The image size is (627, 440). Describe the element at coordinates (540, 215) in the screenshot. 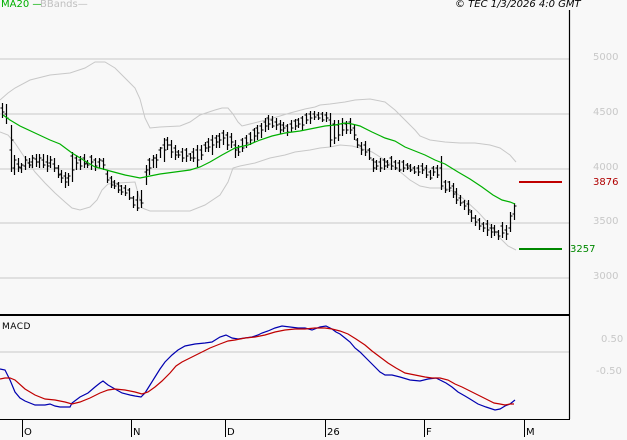

I see `support-resistance-levels` at that location.